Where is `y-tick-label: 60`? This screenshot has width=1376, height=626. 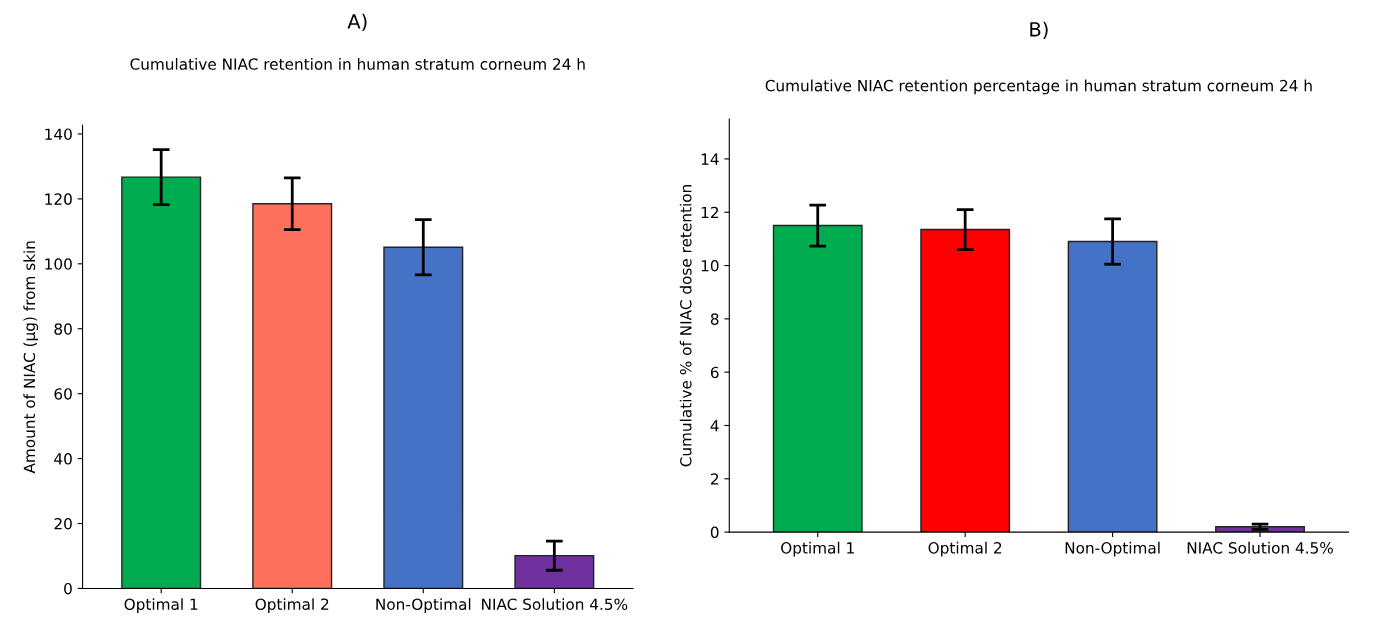 y-tick-label: 60 is located at coordinates (63, 394).